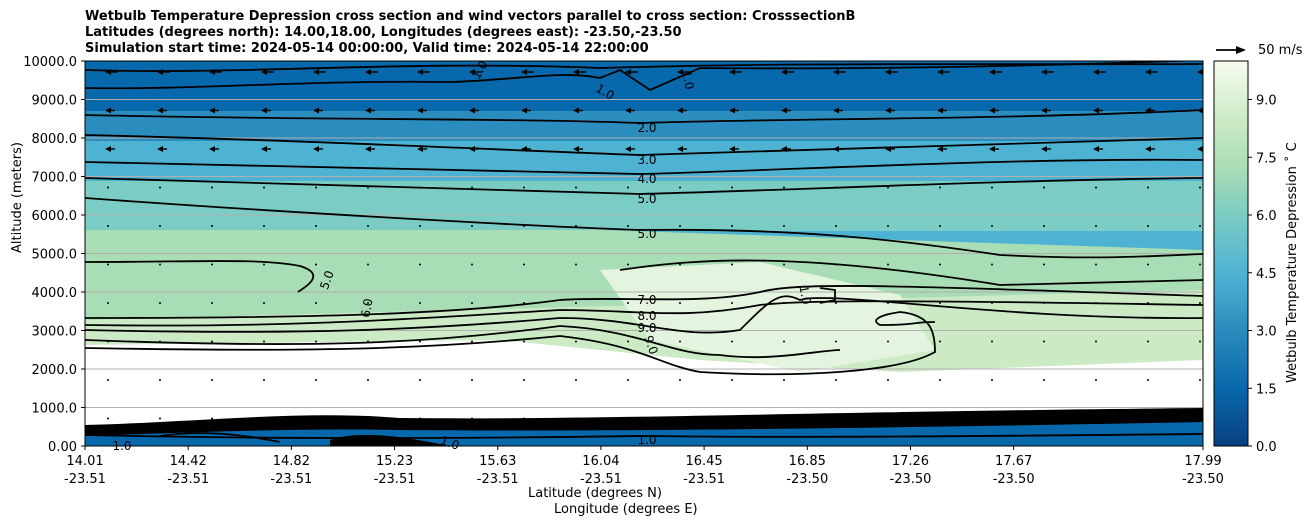 This screenshot has height=526, width=1312. I want to click on y-tick-label: 0.00, so click(62, 447).